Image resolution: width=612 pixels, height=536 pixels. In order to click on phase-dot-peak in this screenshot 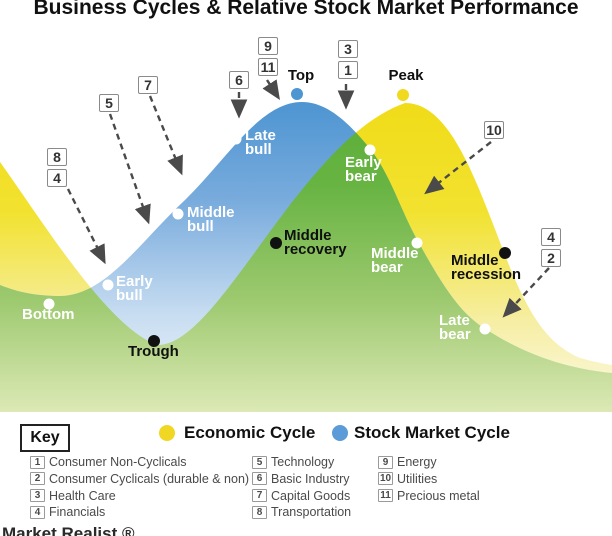, I will do `click(403, 95)`.